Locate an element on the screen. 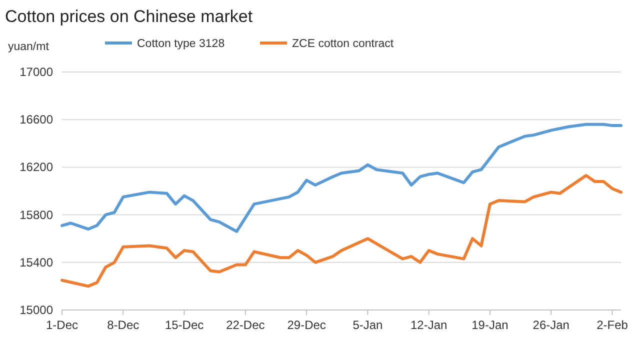 The image size is (643, 341). x-tick-label: 8-Dec is located at coordinates (123, 325).